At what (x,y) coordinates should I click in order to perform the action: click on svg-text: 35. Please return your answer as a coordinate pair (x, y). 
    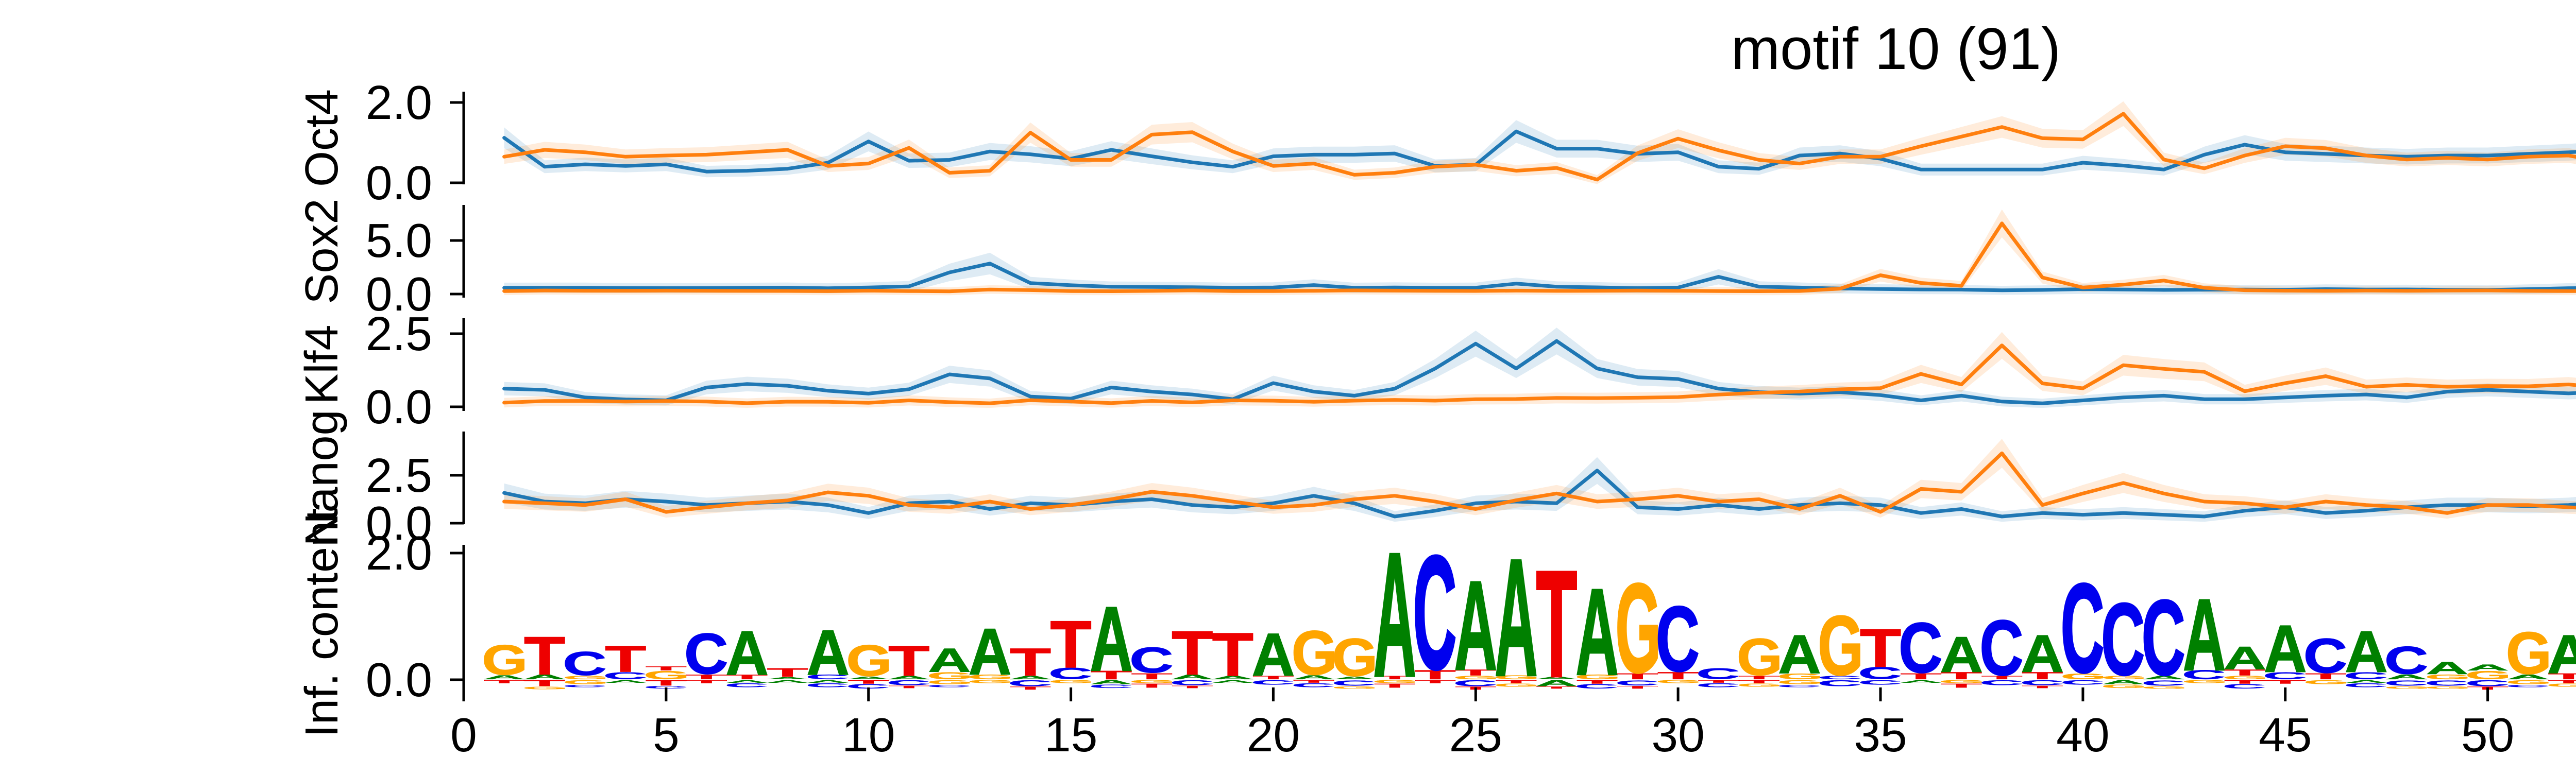
    Looking at the image, I should click on (1880, 735).